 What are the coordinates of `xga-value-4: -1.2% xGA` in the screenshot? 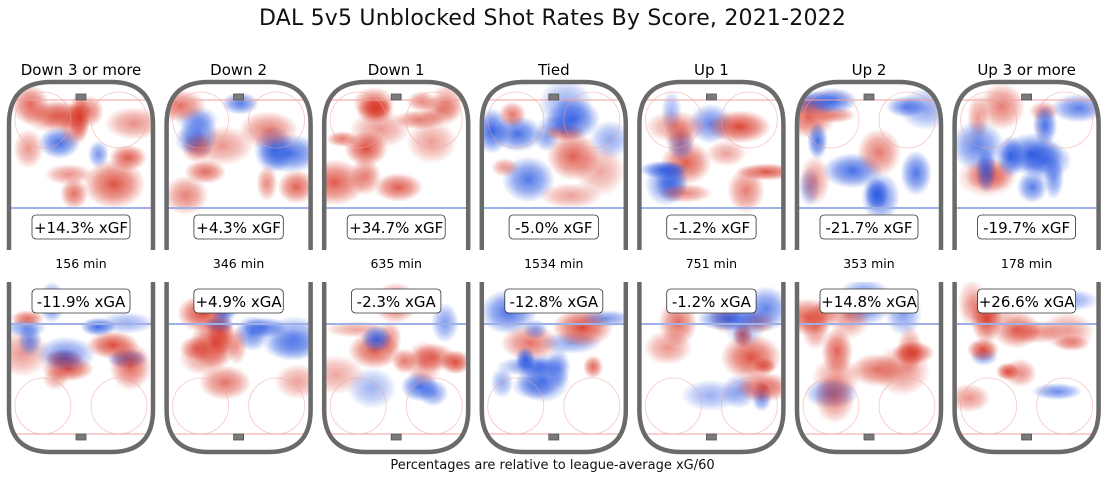 It's located at (712, 302).